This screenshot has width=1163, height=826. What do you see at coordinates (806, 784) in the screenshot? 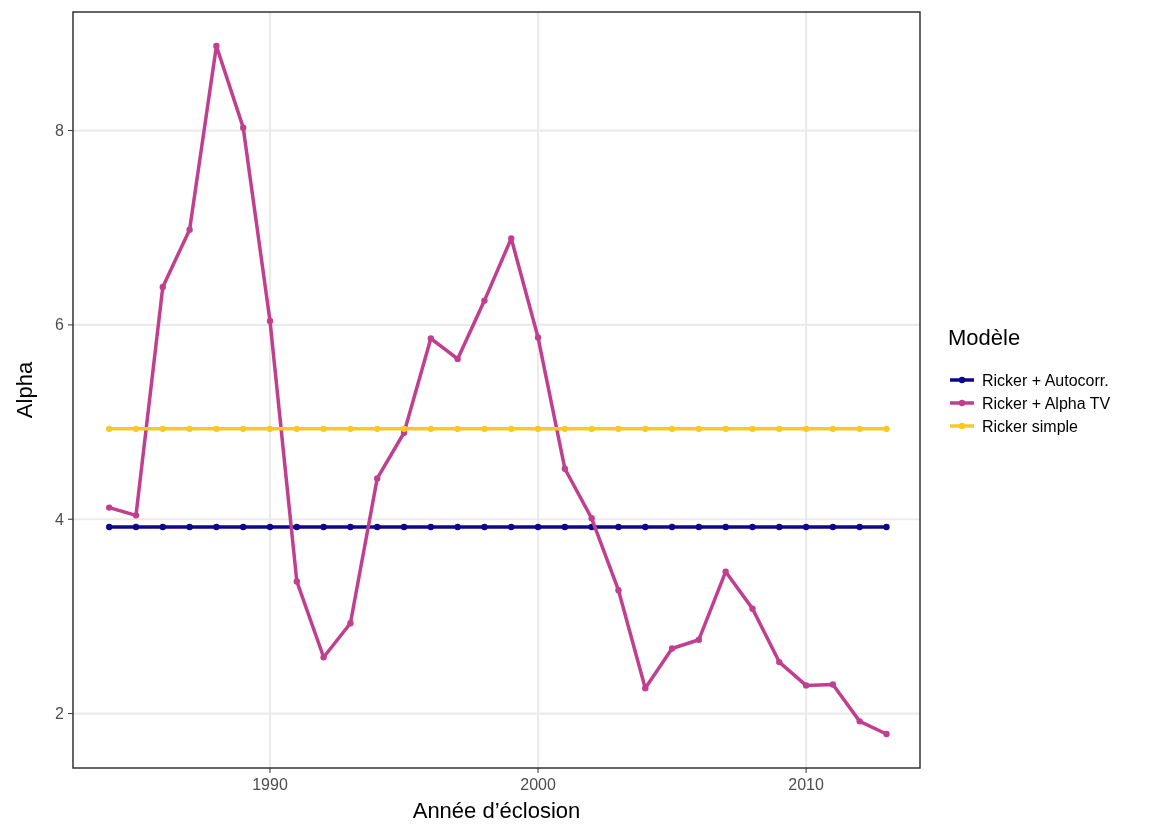
I see `x-tick-label: 2010` at bounding box center [806, 784].